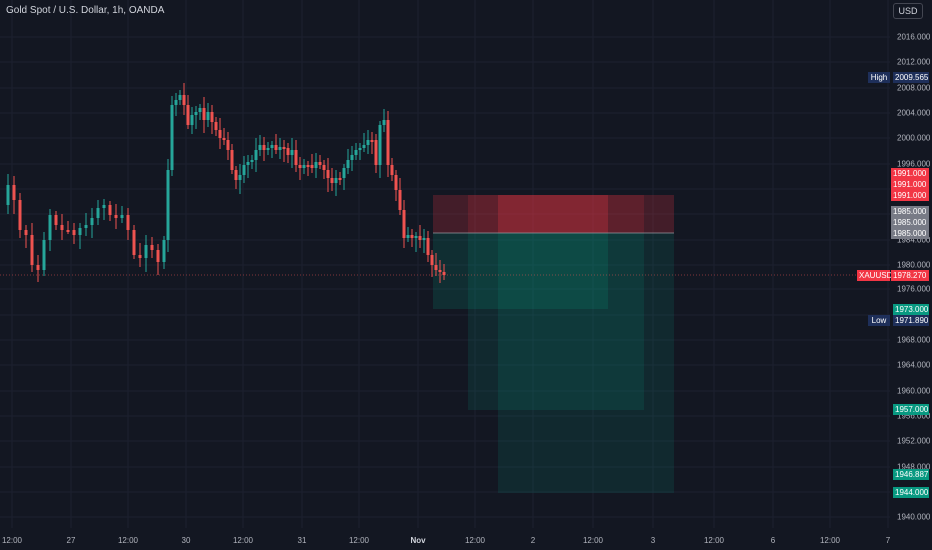 This screenshot has width=932, height=550. Describe the element at coordinates (908, 11) in the screenshot. I see `currency-button: USD` at that location.